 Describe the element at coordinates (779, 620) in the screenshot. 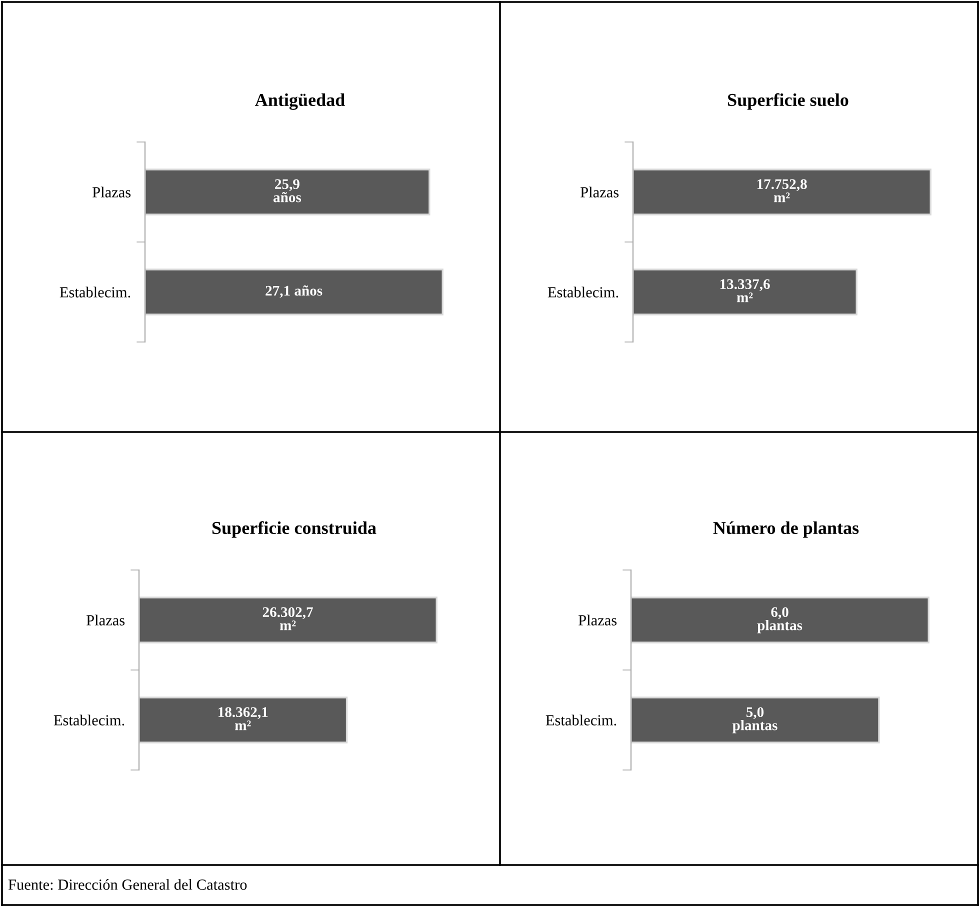

I see `data-label: 6,0 plantas` at that location.